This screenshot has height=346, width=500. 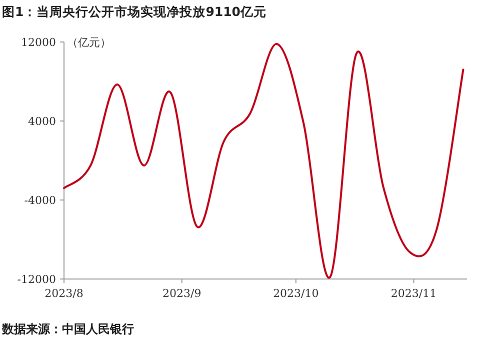 I want to click on x-tick-label: 2023/8, so click(x=64, y=293).